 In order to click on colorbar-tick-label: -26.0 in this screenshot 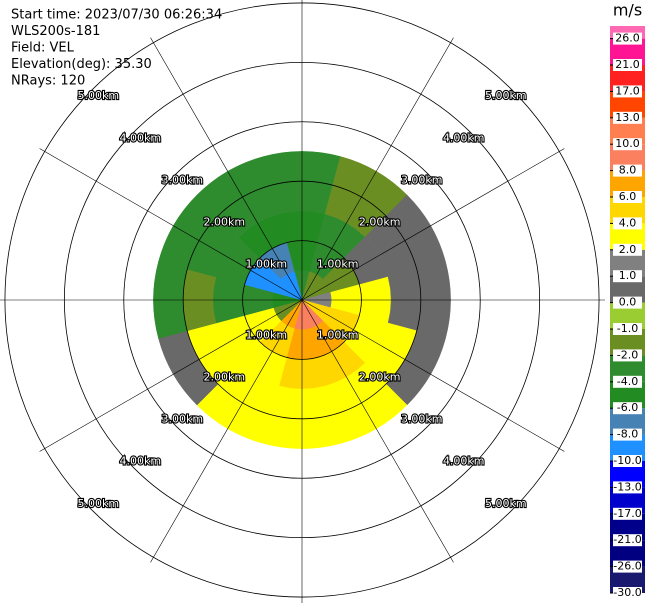, I will do `click(627, 566)`.